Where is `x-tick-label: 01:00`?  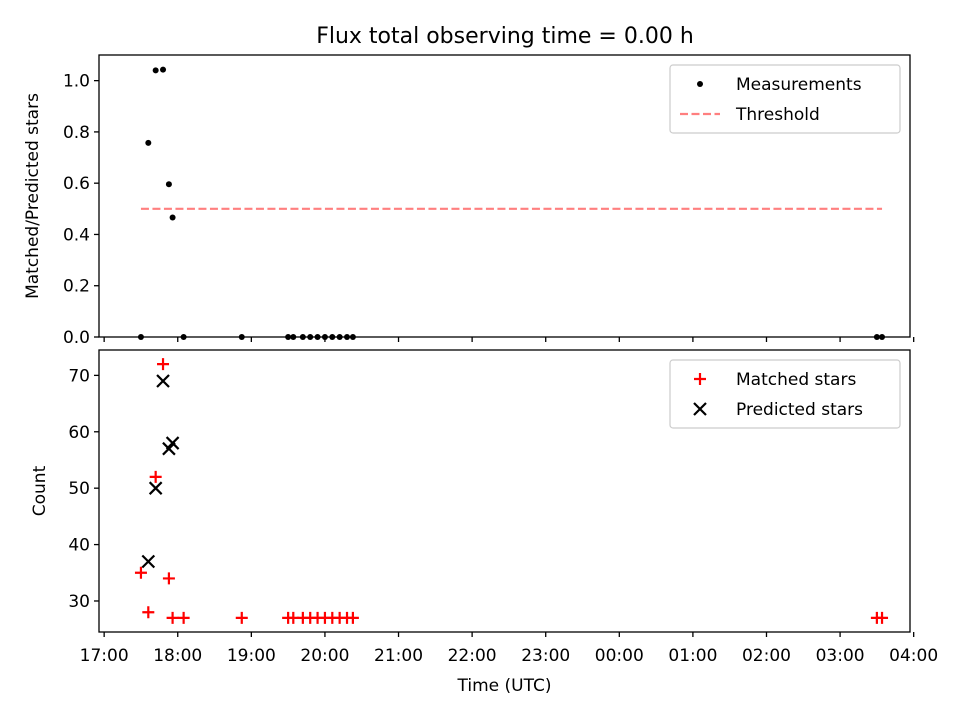 x-tick-label: 01:00 is located at coordinates (692, 656).